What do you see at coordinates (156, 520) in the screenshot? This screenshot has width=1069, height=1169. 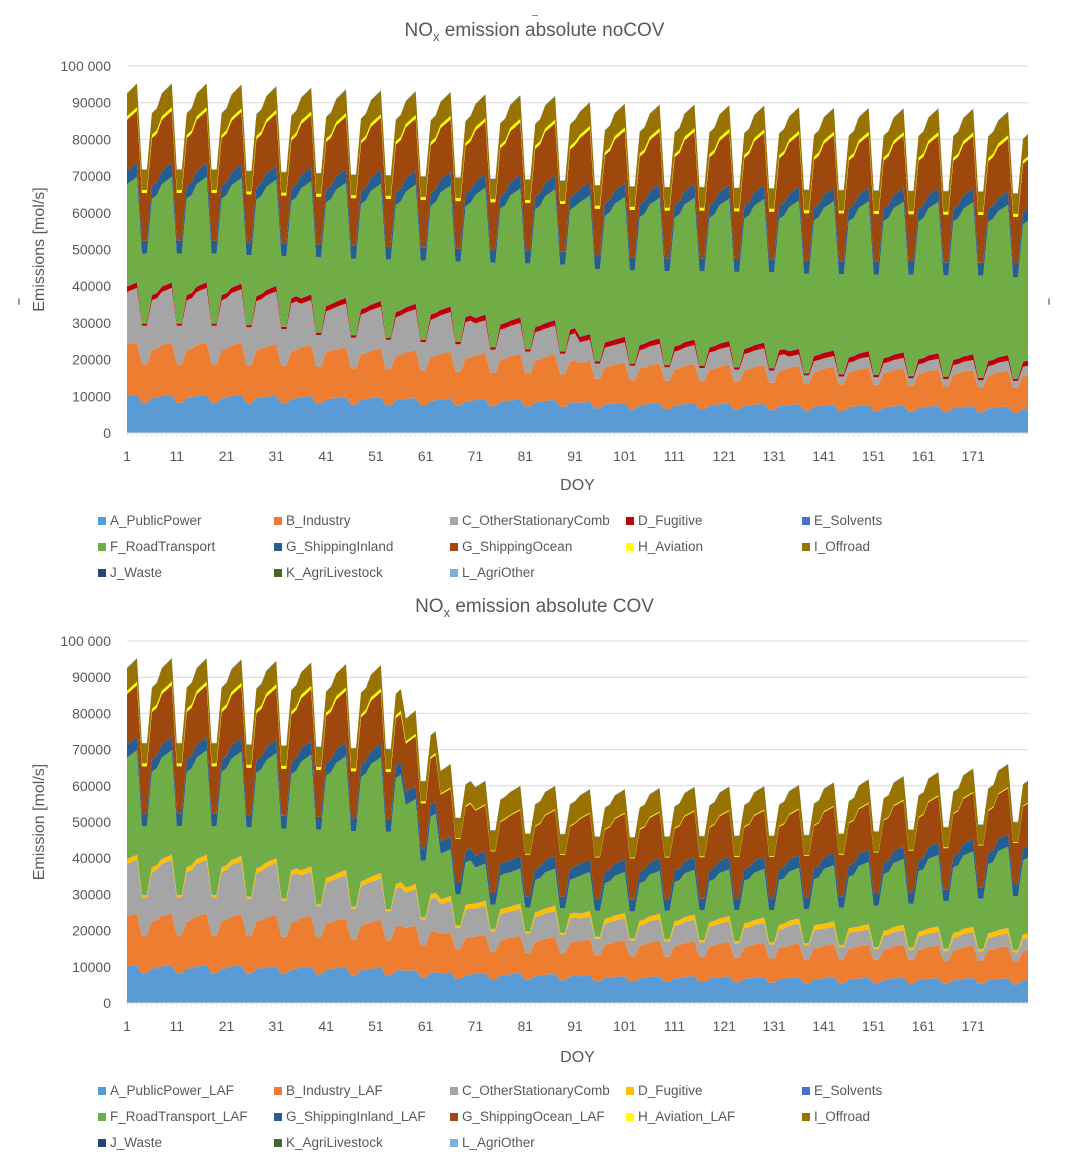 I see `legend-label: A_PublicPower` at bounding box center [156, 520].